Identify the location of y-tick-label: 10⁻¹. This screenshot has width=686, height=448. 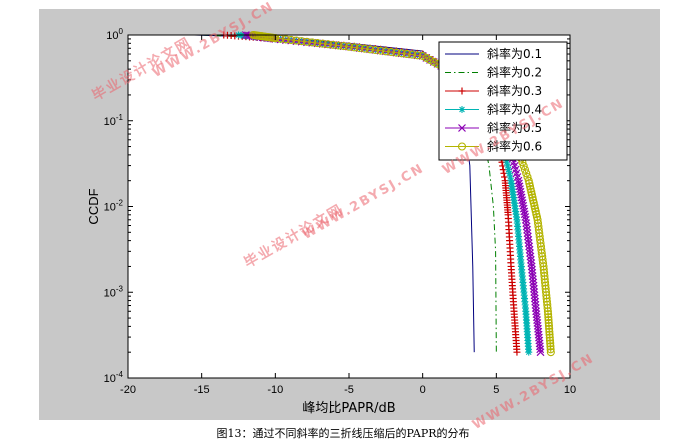
(114, 120).